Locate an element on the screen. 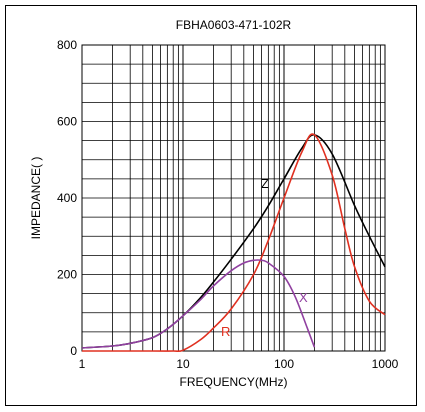 This screenshot has width=425, height=412. x-tick-label: 10 is located at coordinates (183, 364).